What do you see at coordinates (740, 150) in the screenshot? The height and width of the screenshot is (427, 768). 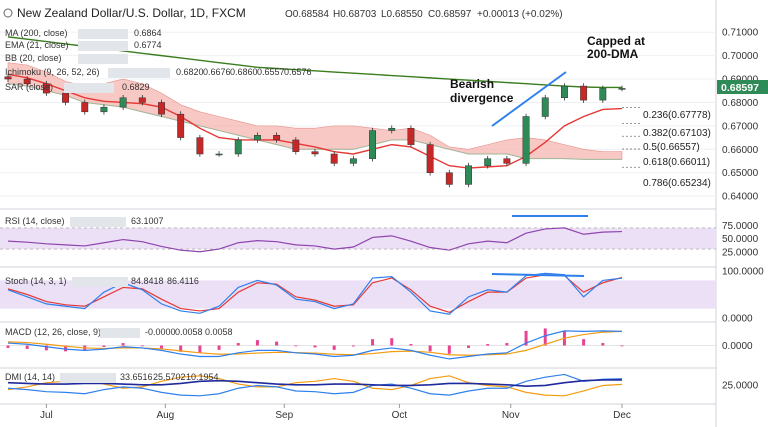 I see `price-tick-label: 0.66000` at bounding box center [740, 150].